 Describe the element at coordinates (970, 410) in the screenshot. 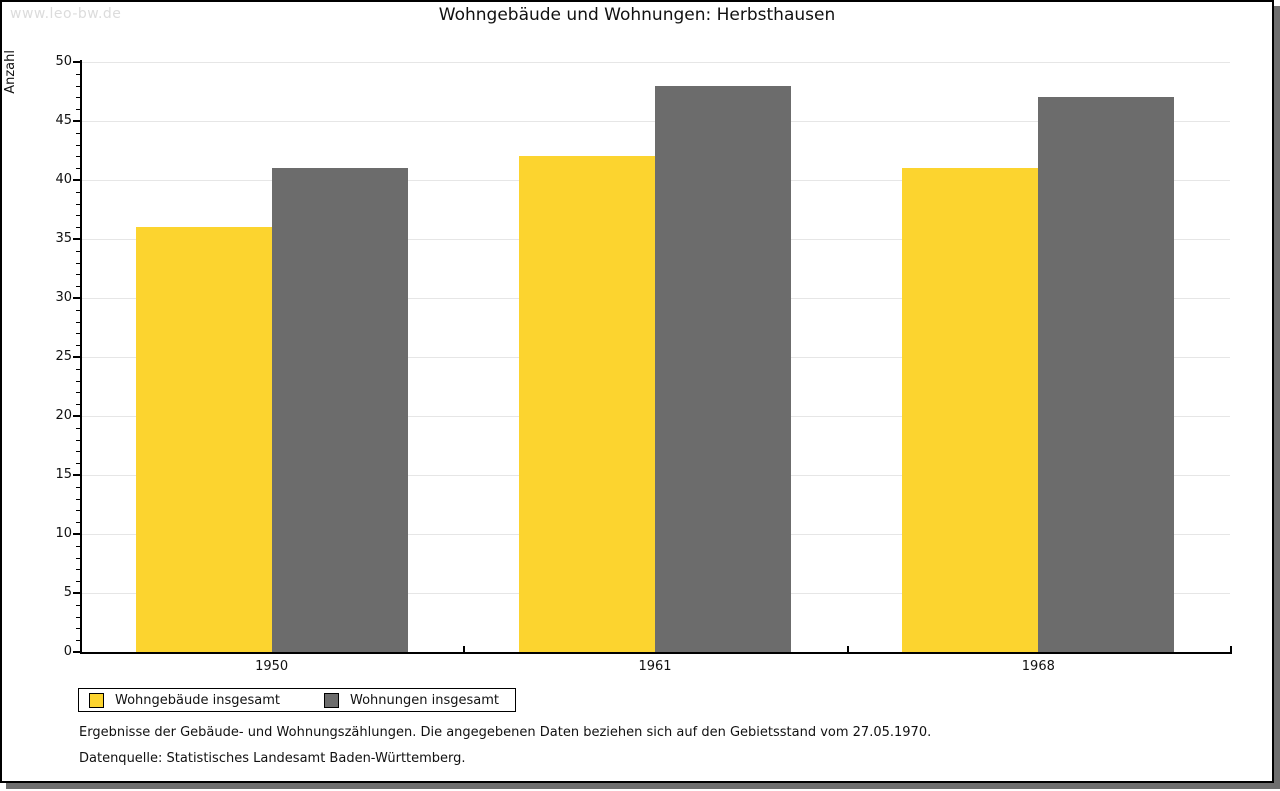

I see `bar-wohngebaeude-1968` at that location.